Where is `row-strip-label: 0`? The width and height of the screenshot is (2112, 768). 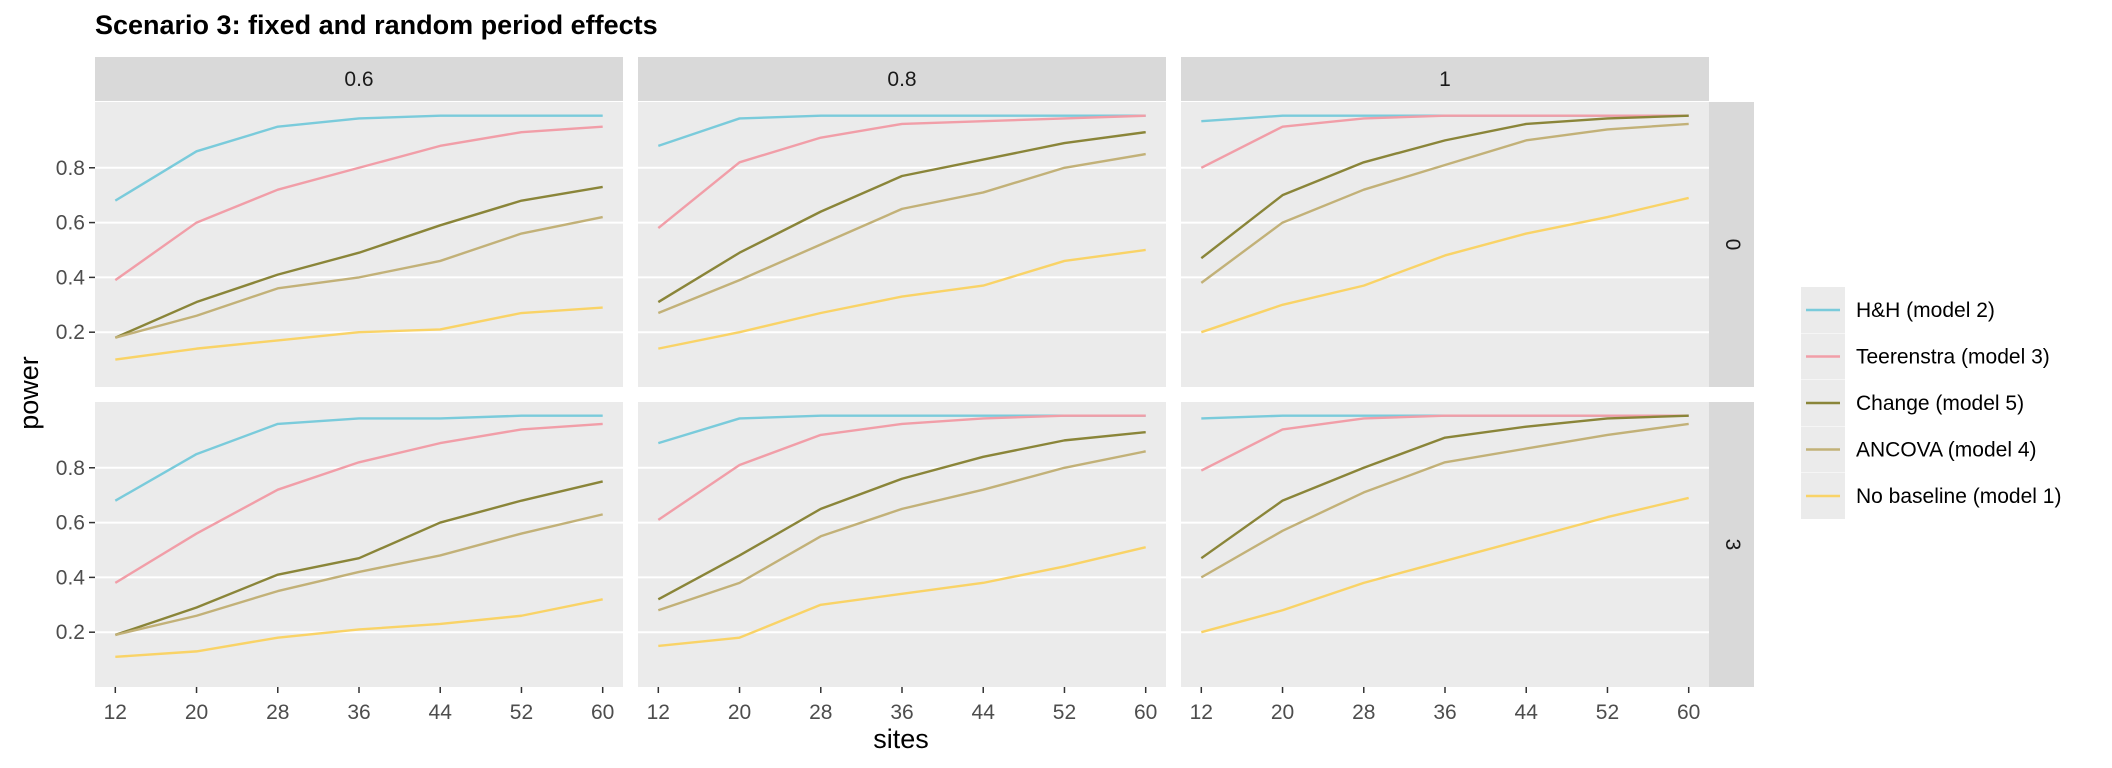
row-strip-label: 0 is located at coordinates (1732, 245).